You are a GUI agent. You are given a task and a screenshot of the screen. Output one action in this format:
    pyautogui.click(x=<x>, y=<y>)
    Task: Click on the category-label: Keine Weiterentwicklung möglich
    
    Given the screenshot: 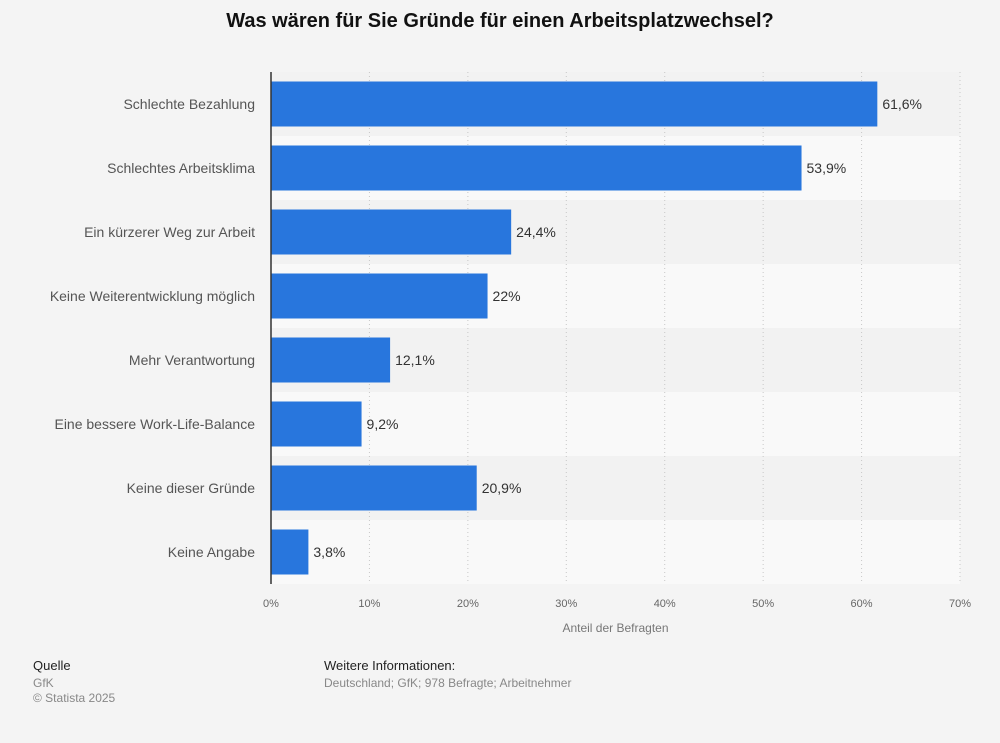 What is the action you would take?
    pyautogui.click(x=152, y=296)
    